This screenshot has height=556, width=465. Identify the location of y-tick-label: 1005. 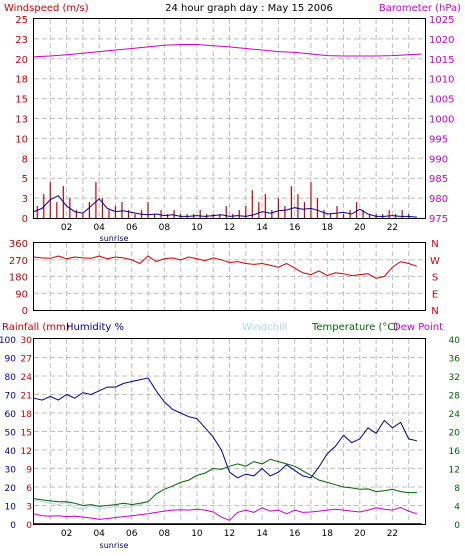
(441, 100).